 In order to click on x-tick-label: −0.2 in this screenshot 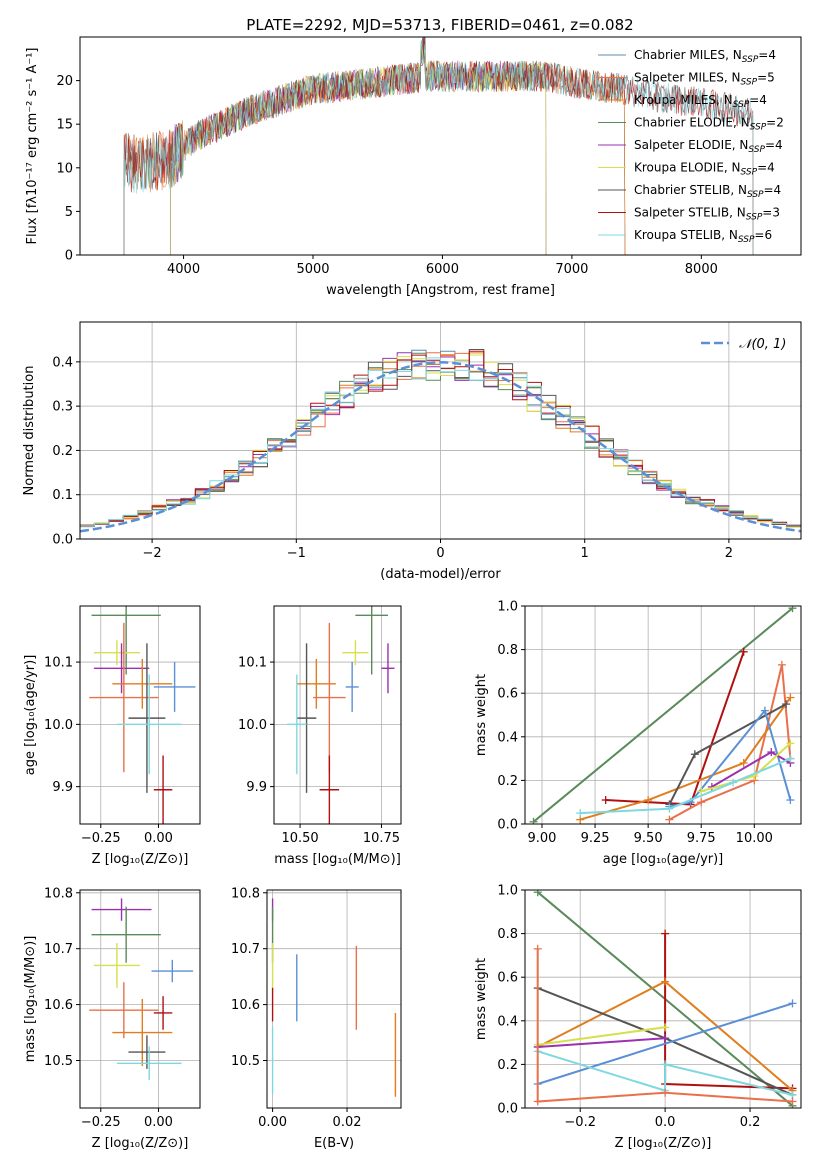, I will do `click(580, 1122)`.